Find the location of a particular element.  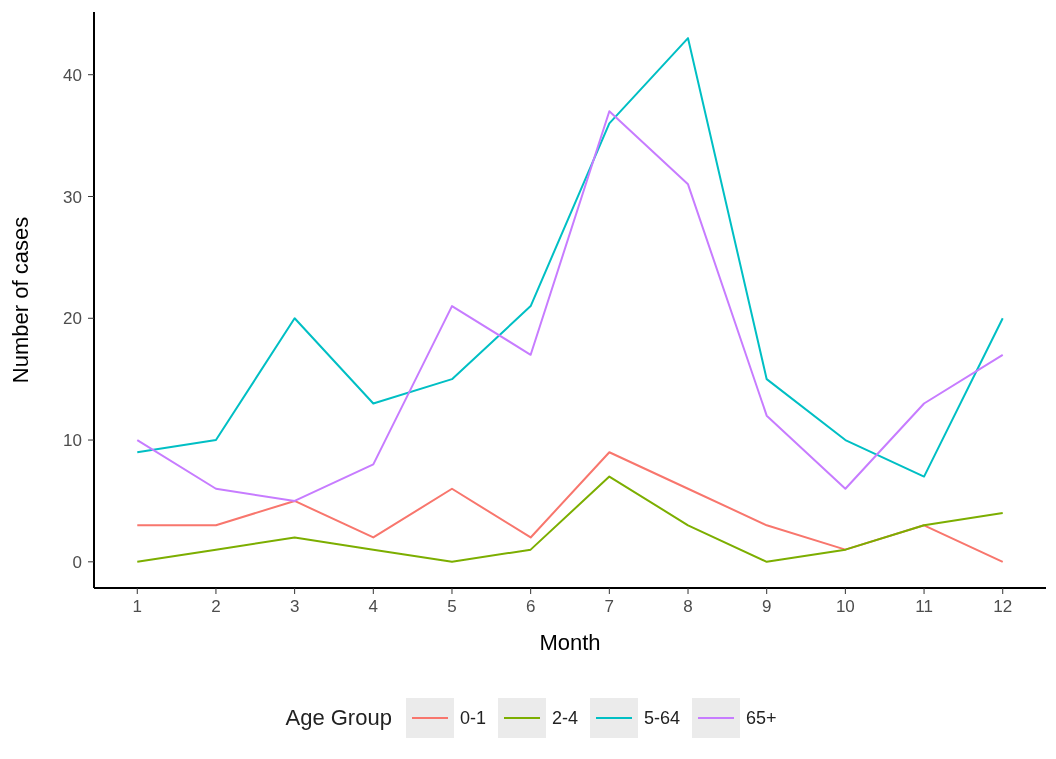

x-tick-label: 4 is located at coordinates (373, 607).